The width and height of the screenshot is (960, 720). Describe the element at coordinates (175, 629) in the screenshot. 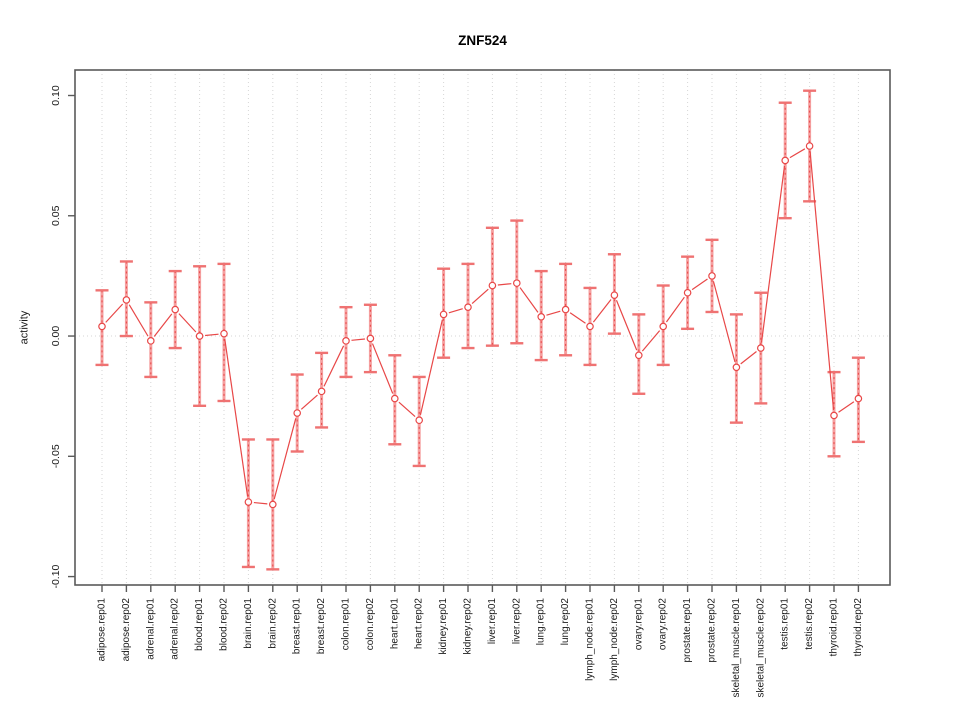

I see `x-tick-label: adrenal.rep02` at that location.